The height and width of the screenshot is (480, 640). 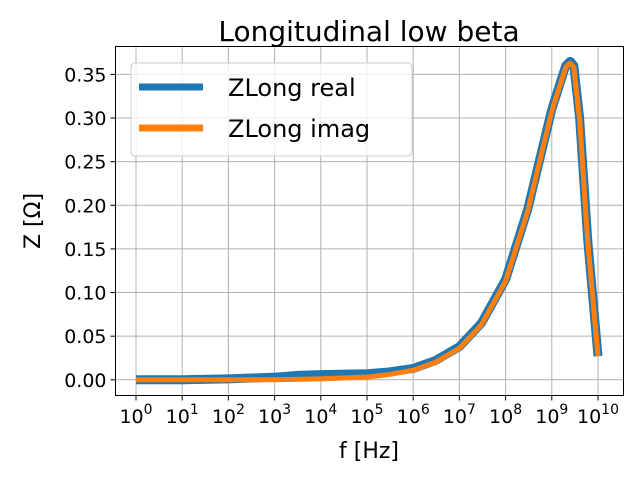 I want to click on legend-label-zlong-imag: ZLong imag, so click(x=299, y=129).